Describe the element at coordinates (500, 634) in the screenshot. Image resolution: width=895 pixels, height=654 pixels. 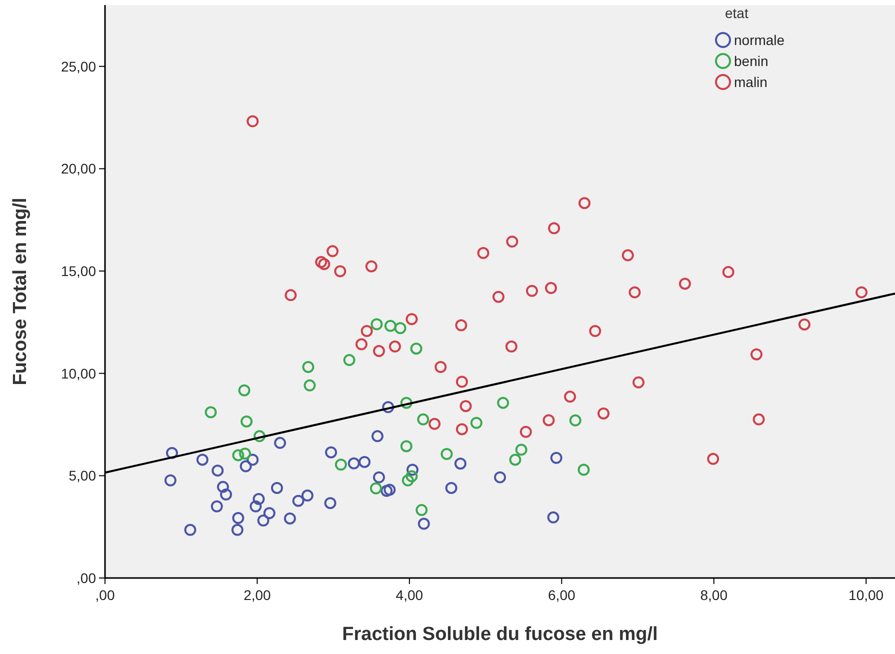
I see `x-axis-title: Fraction Soluble du fucose en mg/l` at that location.